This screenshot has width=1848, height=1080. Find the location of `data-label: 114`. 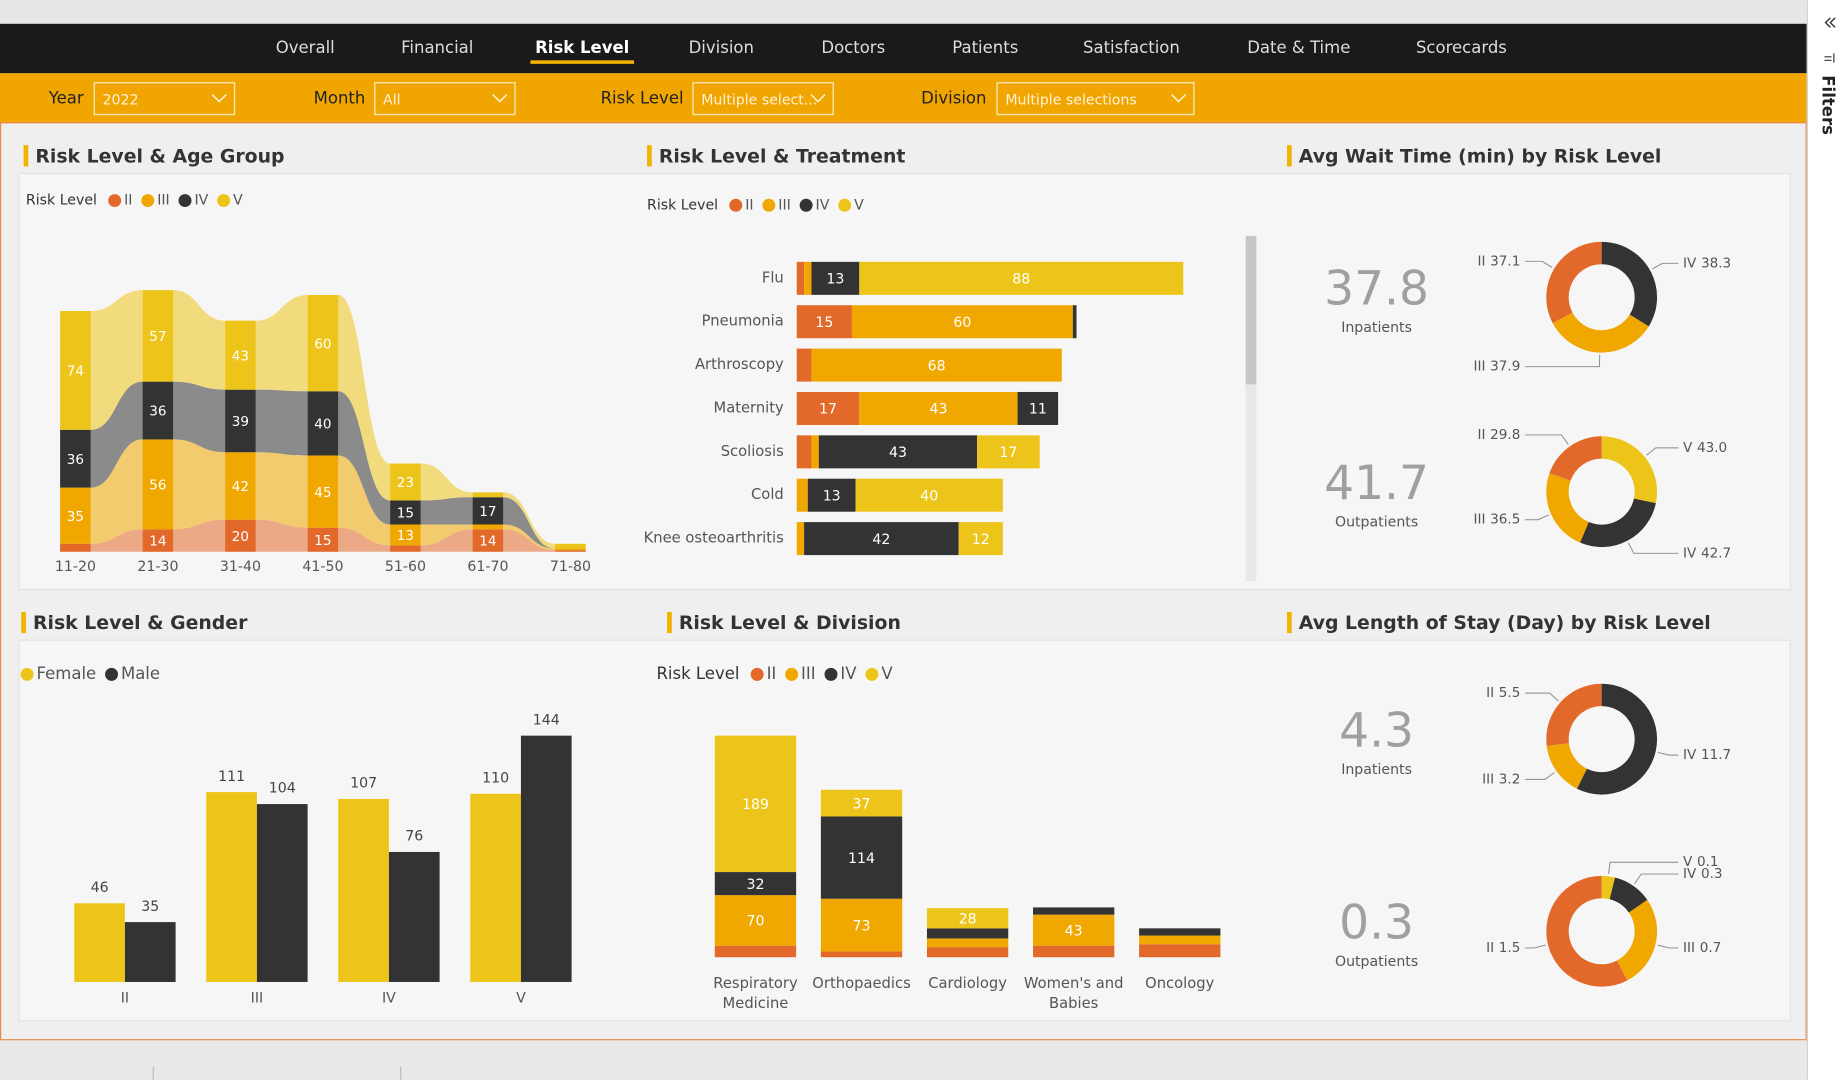

data-label: 114 is located at coordinates (861, 859).